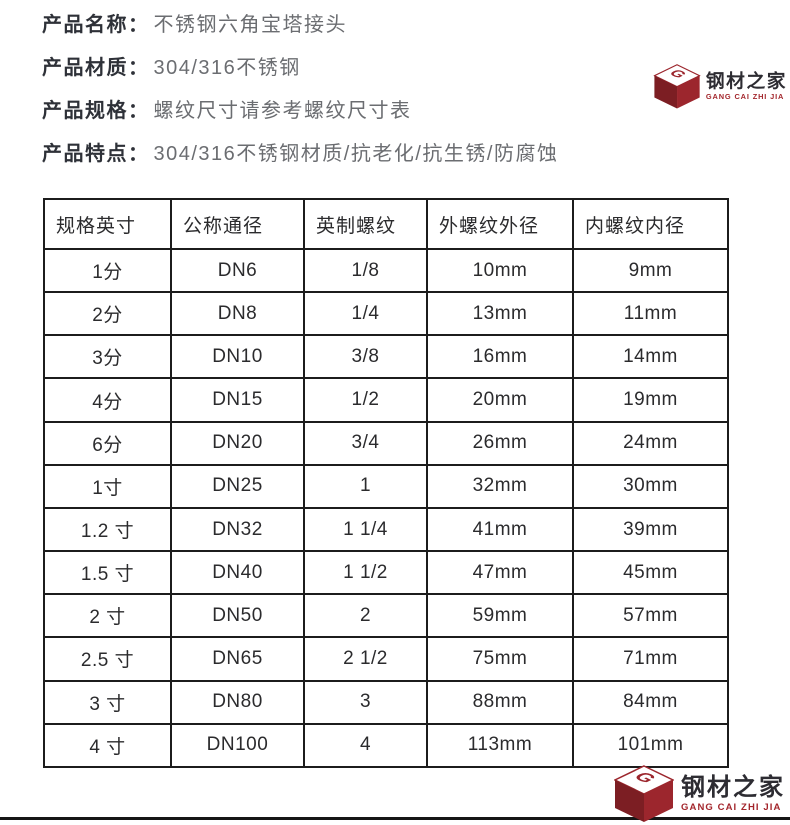 This screenshot has width=790, height=825. Describe the element at coordinates (365, 529) in the screenshot. I see `table-cell: 1 1/4` at that location.